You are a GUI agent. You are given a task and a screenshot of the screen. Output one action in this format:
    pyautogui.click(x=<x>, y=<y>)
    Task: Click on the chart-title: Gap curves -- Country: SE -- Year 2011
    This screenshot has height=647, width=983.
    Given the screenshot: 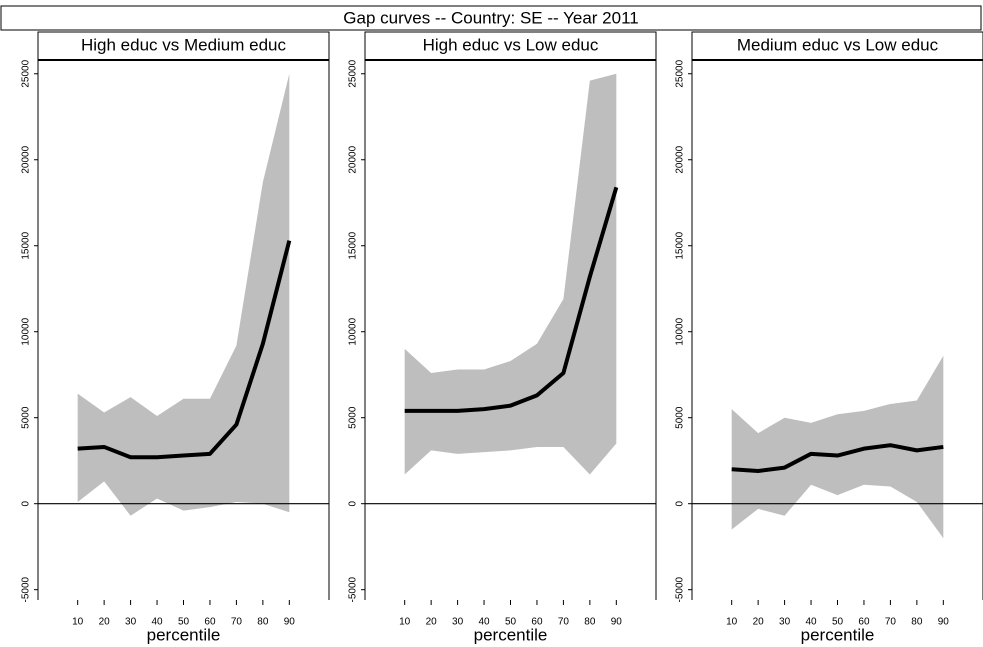 What is the action you would take?
    pyautogui.click(x=490, y=17)
    